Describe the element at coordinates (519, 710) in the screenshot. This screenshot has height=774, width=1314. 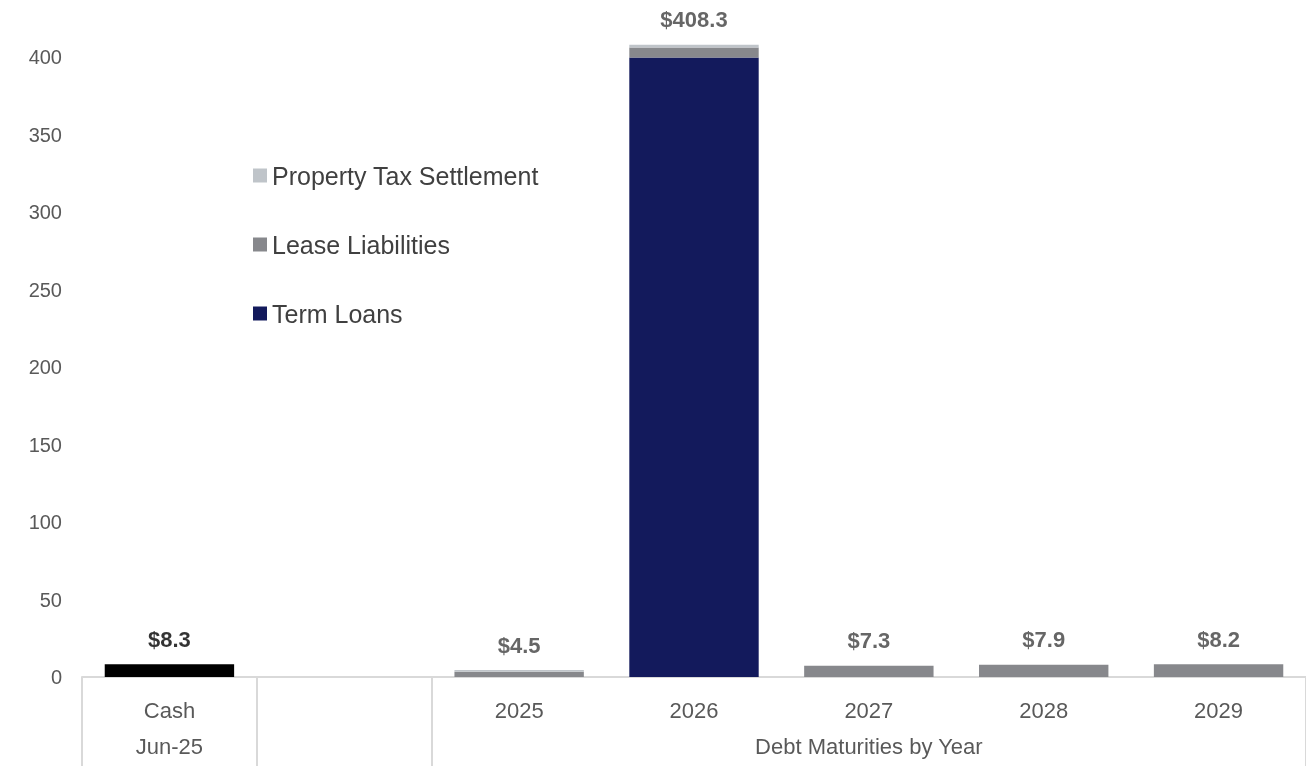
I see `x-tick-label: 2025` at that location.